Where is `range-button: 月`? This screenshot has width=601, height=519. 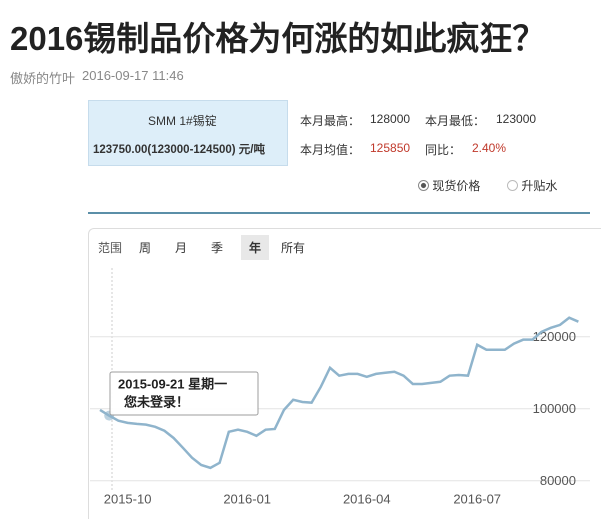 range-button: 月 is located at coordinates (181, 248).